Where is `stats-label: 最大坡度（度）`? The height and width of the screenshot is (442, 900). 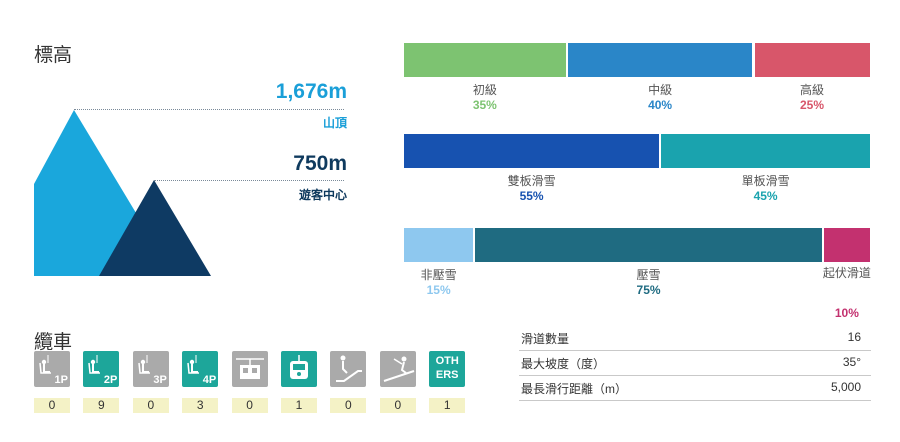
stats-label: 最大坡度（度） is located at coordinates (563, 364).